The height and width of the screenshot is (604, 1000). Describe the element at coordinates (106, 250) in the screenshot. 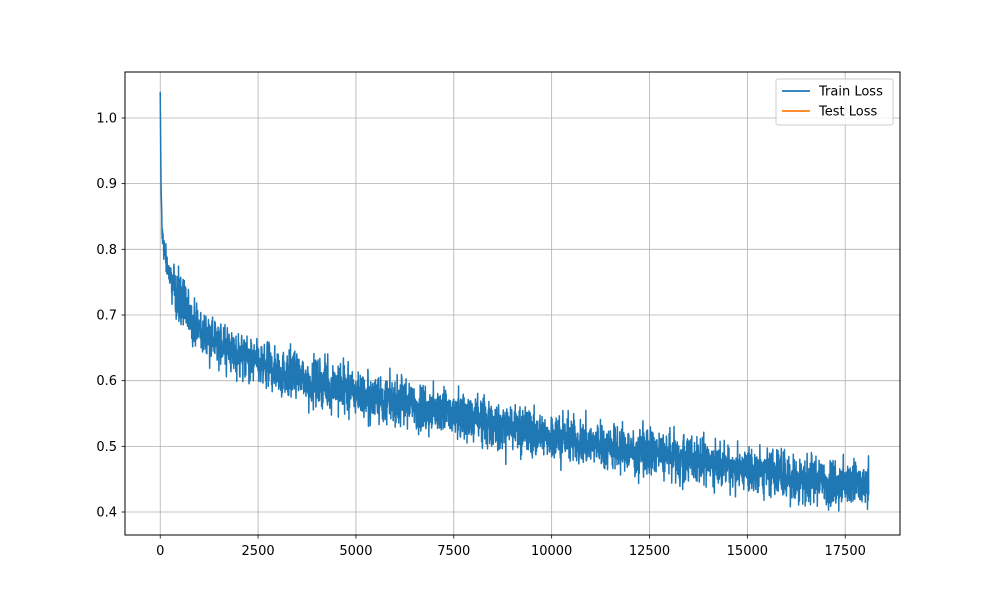

I see `y-tick-label: 0.8` at that location.